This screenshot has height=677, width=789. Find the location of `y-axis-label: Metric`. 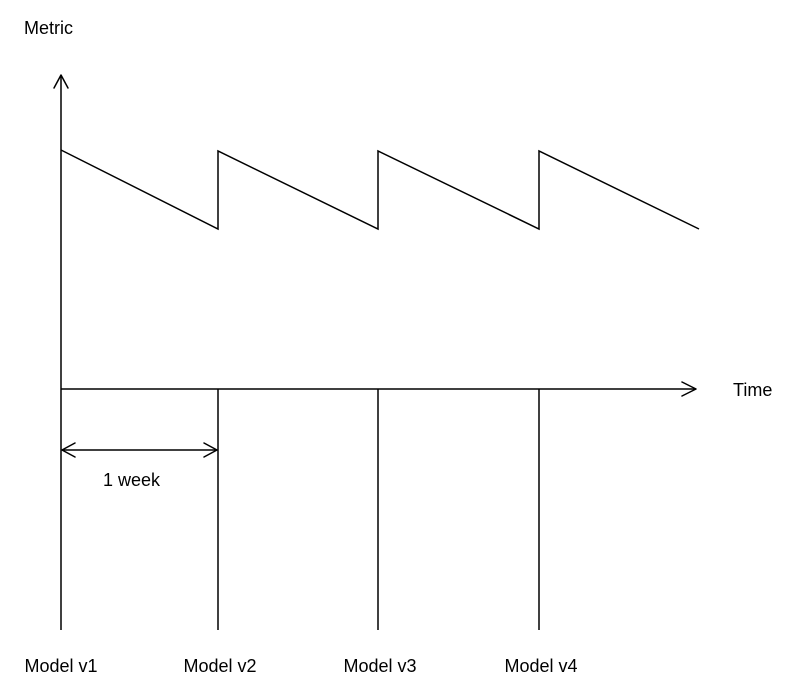

y-axis-label: Metric is located at coordinates (48, 28).